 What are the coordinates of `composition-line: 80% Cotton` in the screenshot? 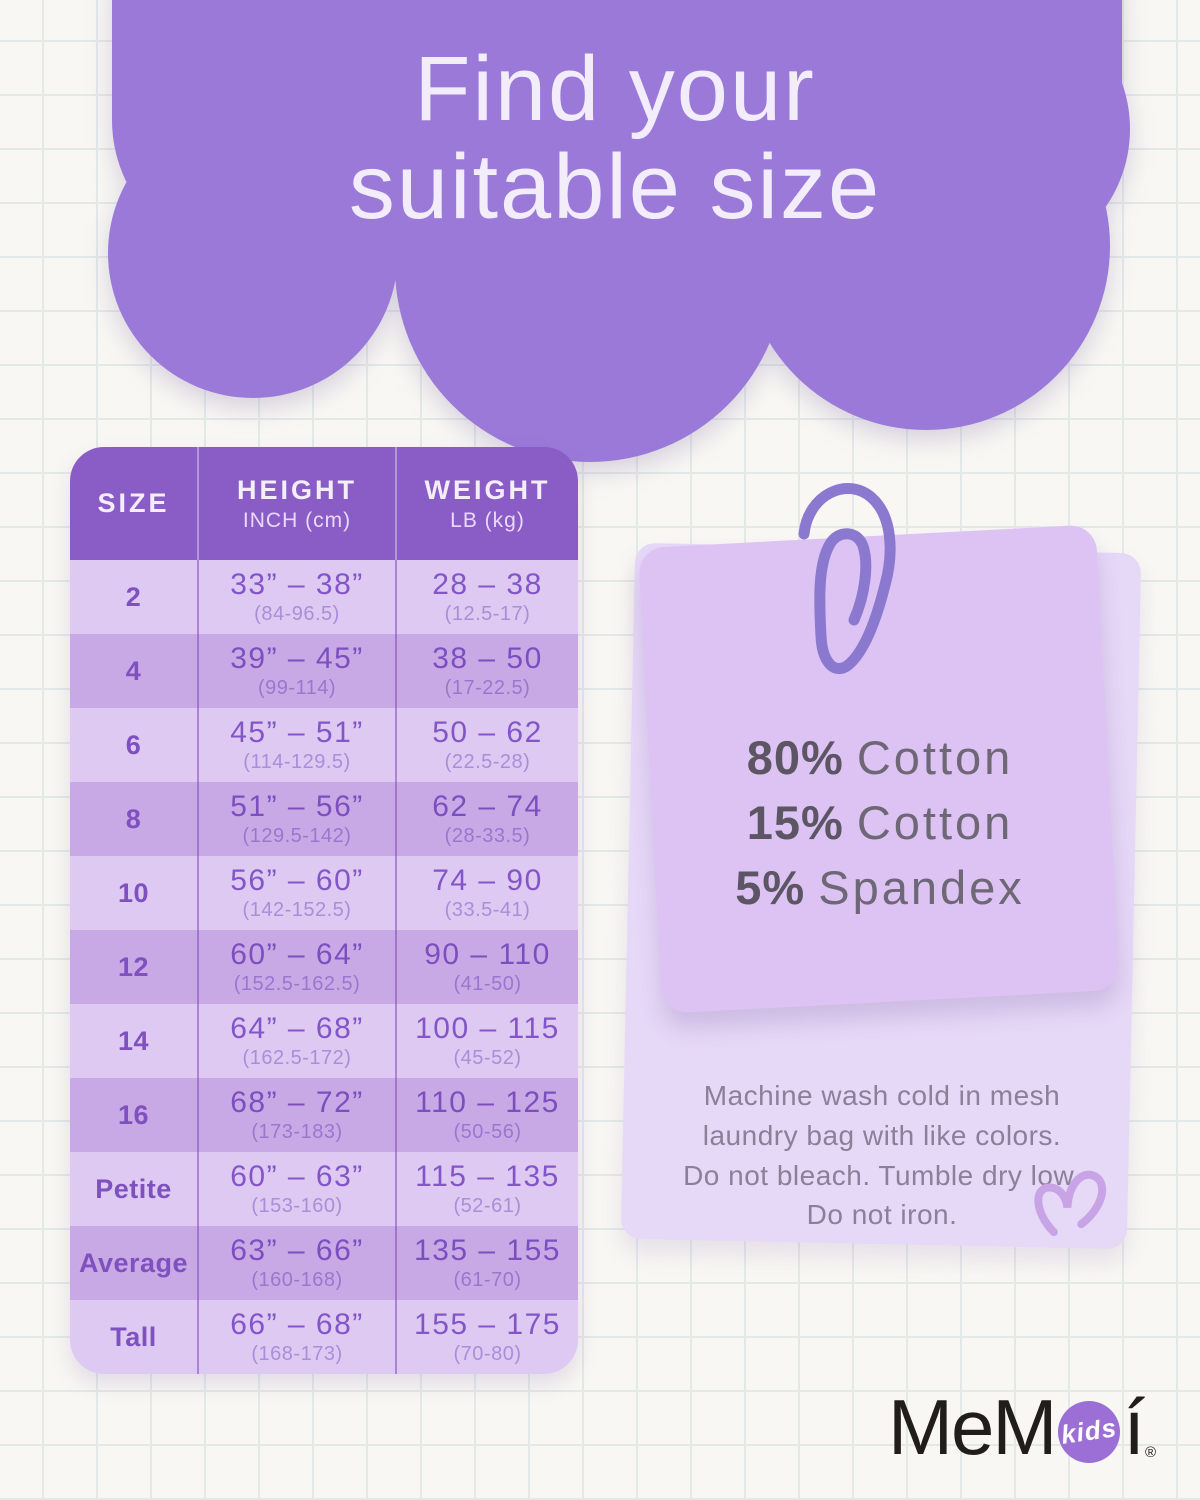 It's located at (880, 757).